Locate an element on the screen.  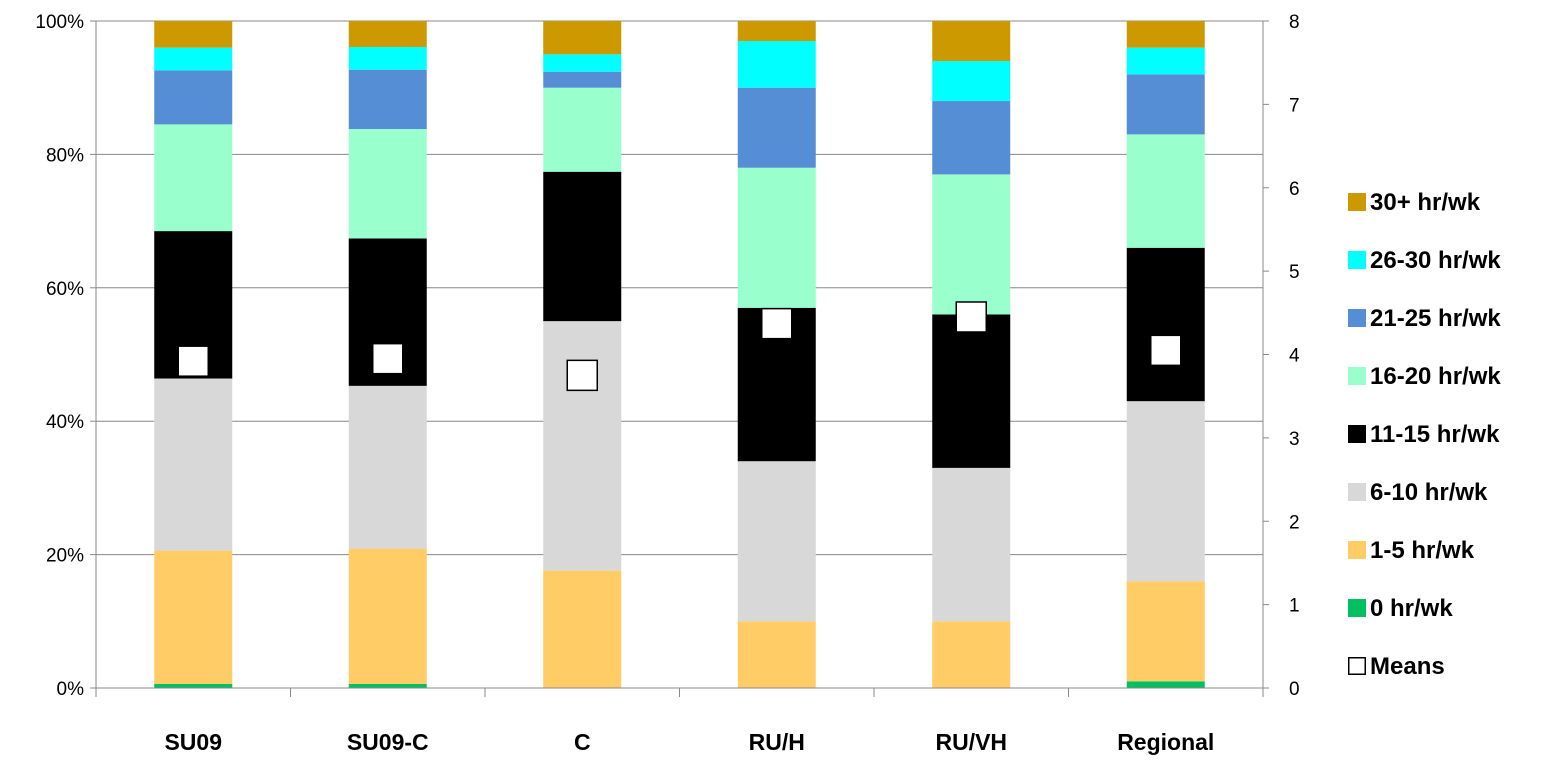
legend-item: 21-25 hr/wk is located at coordinates (1424, 318).